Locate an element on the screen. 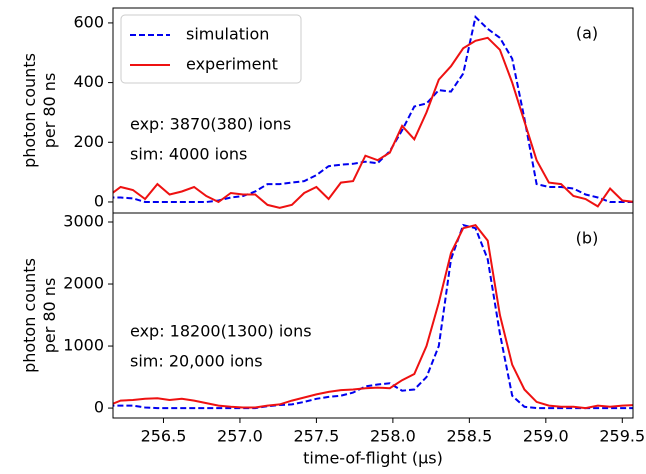  panel-label: (b) is located at coordinates (587, 238).